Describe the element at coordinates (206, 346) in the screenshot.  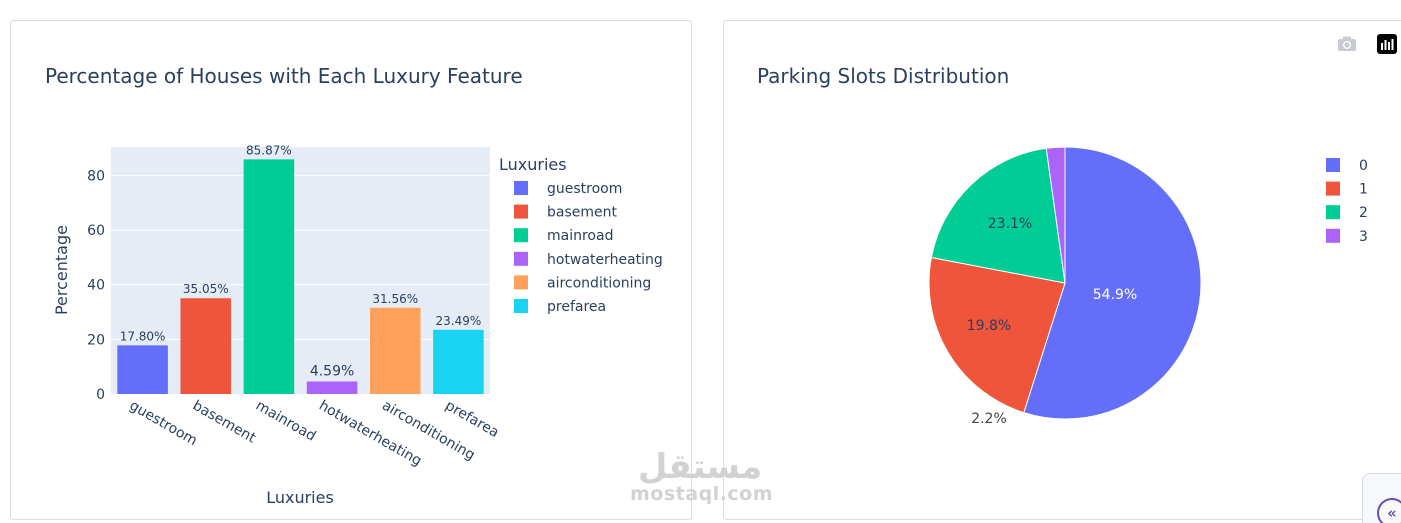
I see `bar-basement` at that location.